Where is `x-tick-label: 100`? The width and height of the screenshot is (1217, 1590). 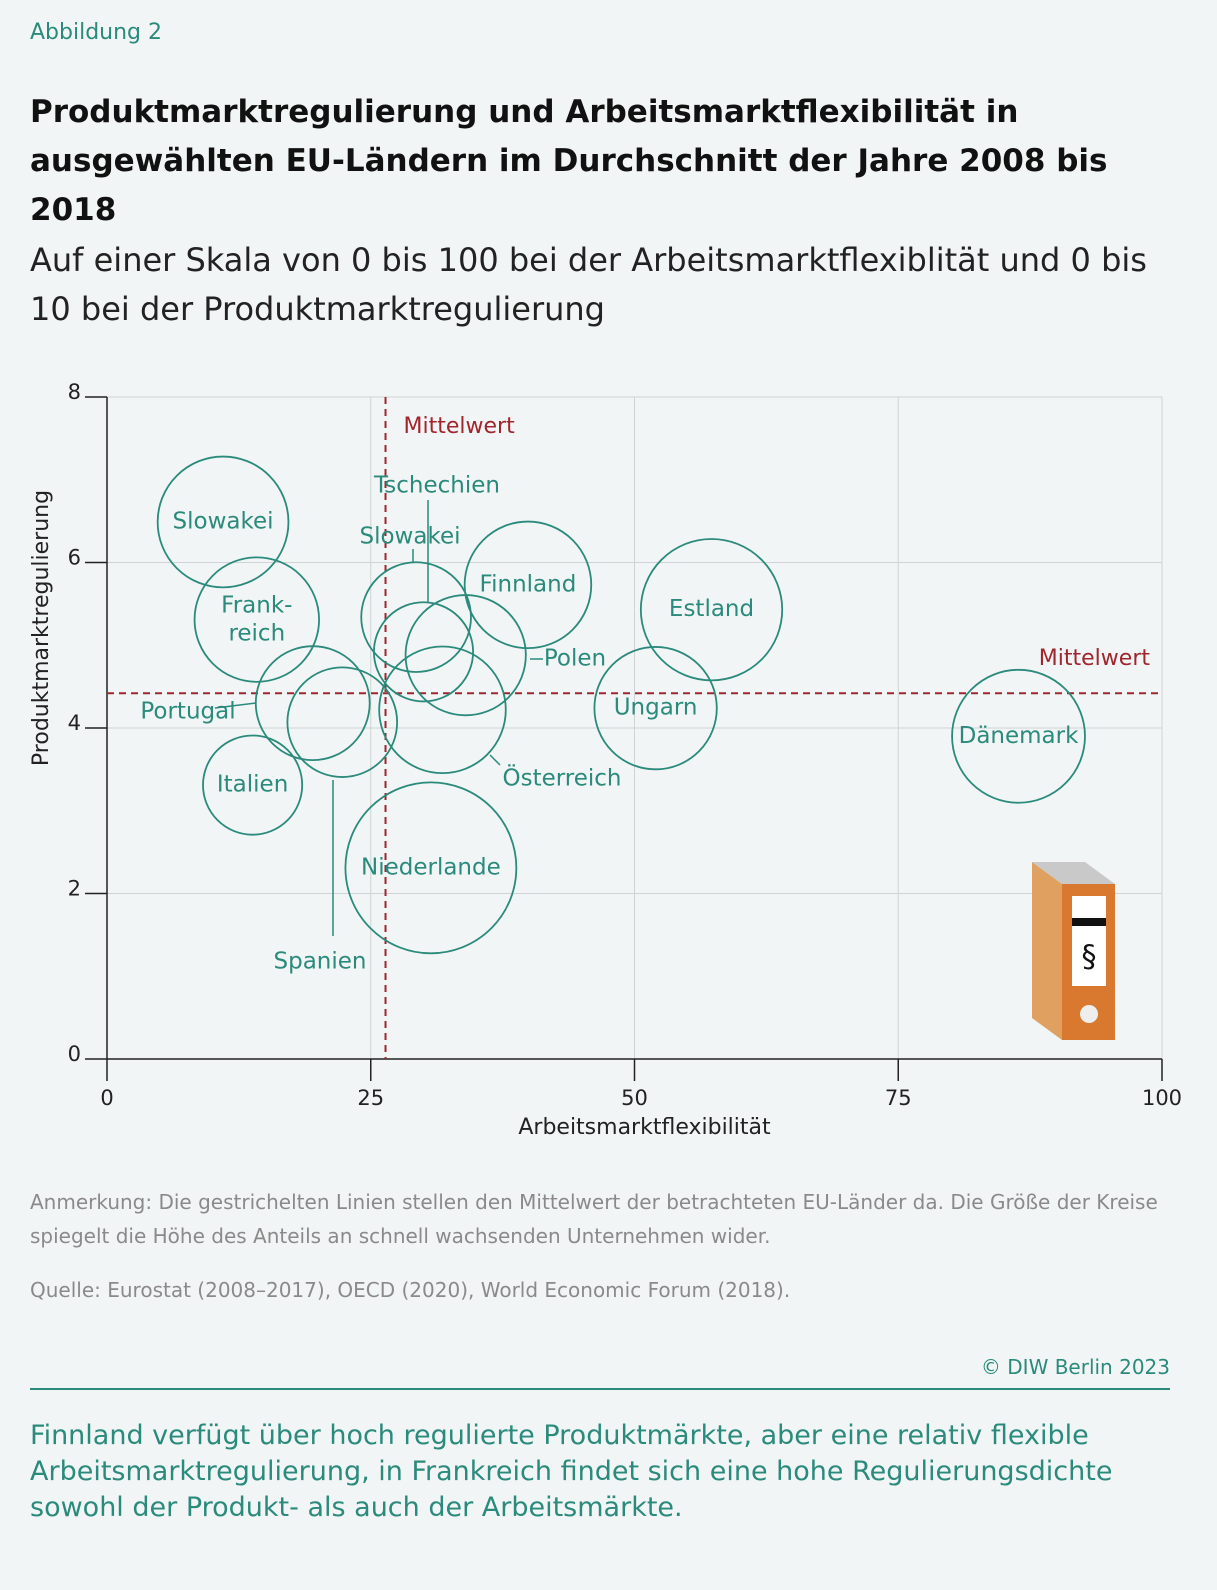 x-tick-label: 100 is located at coordinates (1162, 1098).